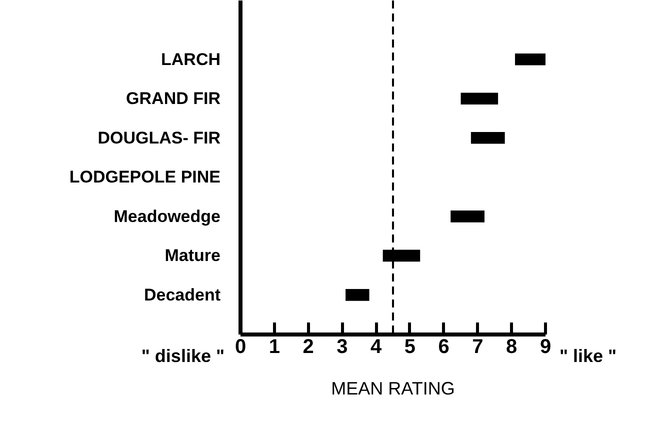  Describe the element at coordinates (183, 356) in the screenshot. I see `text: " dislike "` at that location.